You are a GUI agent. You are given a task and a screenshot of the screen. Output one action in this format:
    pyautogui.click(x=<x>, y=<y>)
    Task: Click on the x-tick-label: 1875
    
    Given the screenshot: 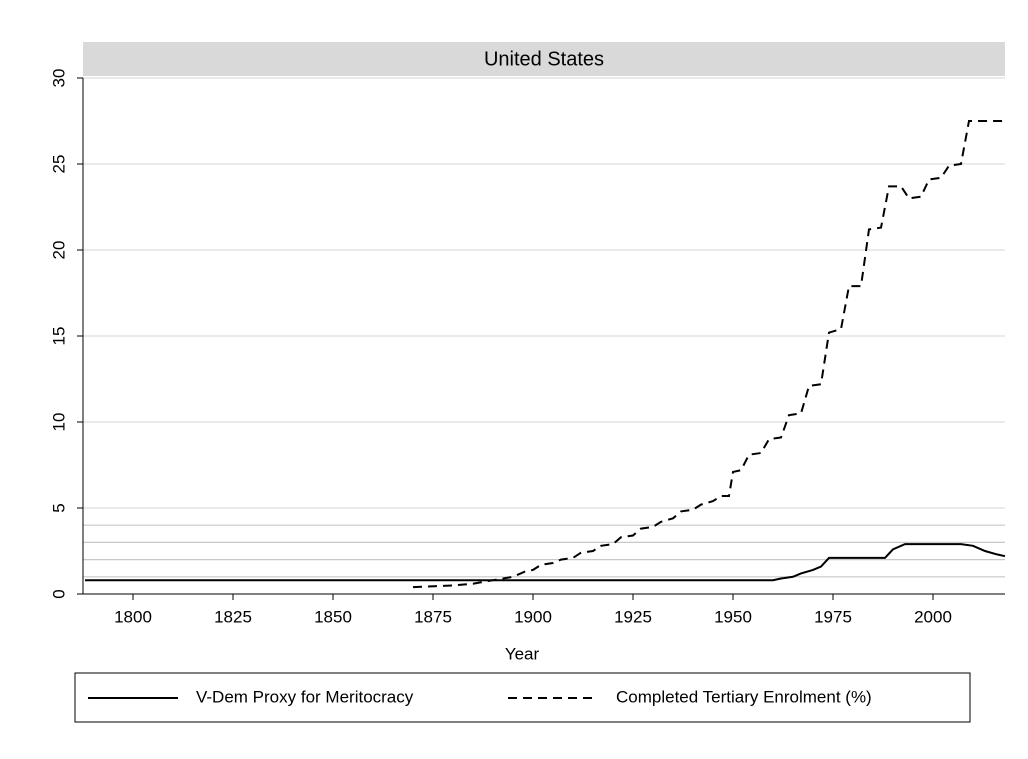 What is the action you would take?
    pyautogui.click(x=433, y=616)
    